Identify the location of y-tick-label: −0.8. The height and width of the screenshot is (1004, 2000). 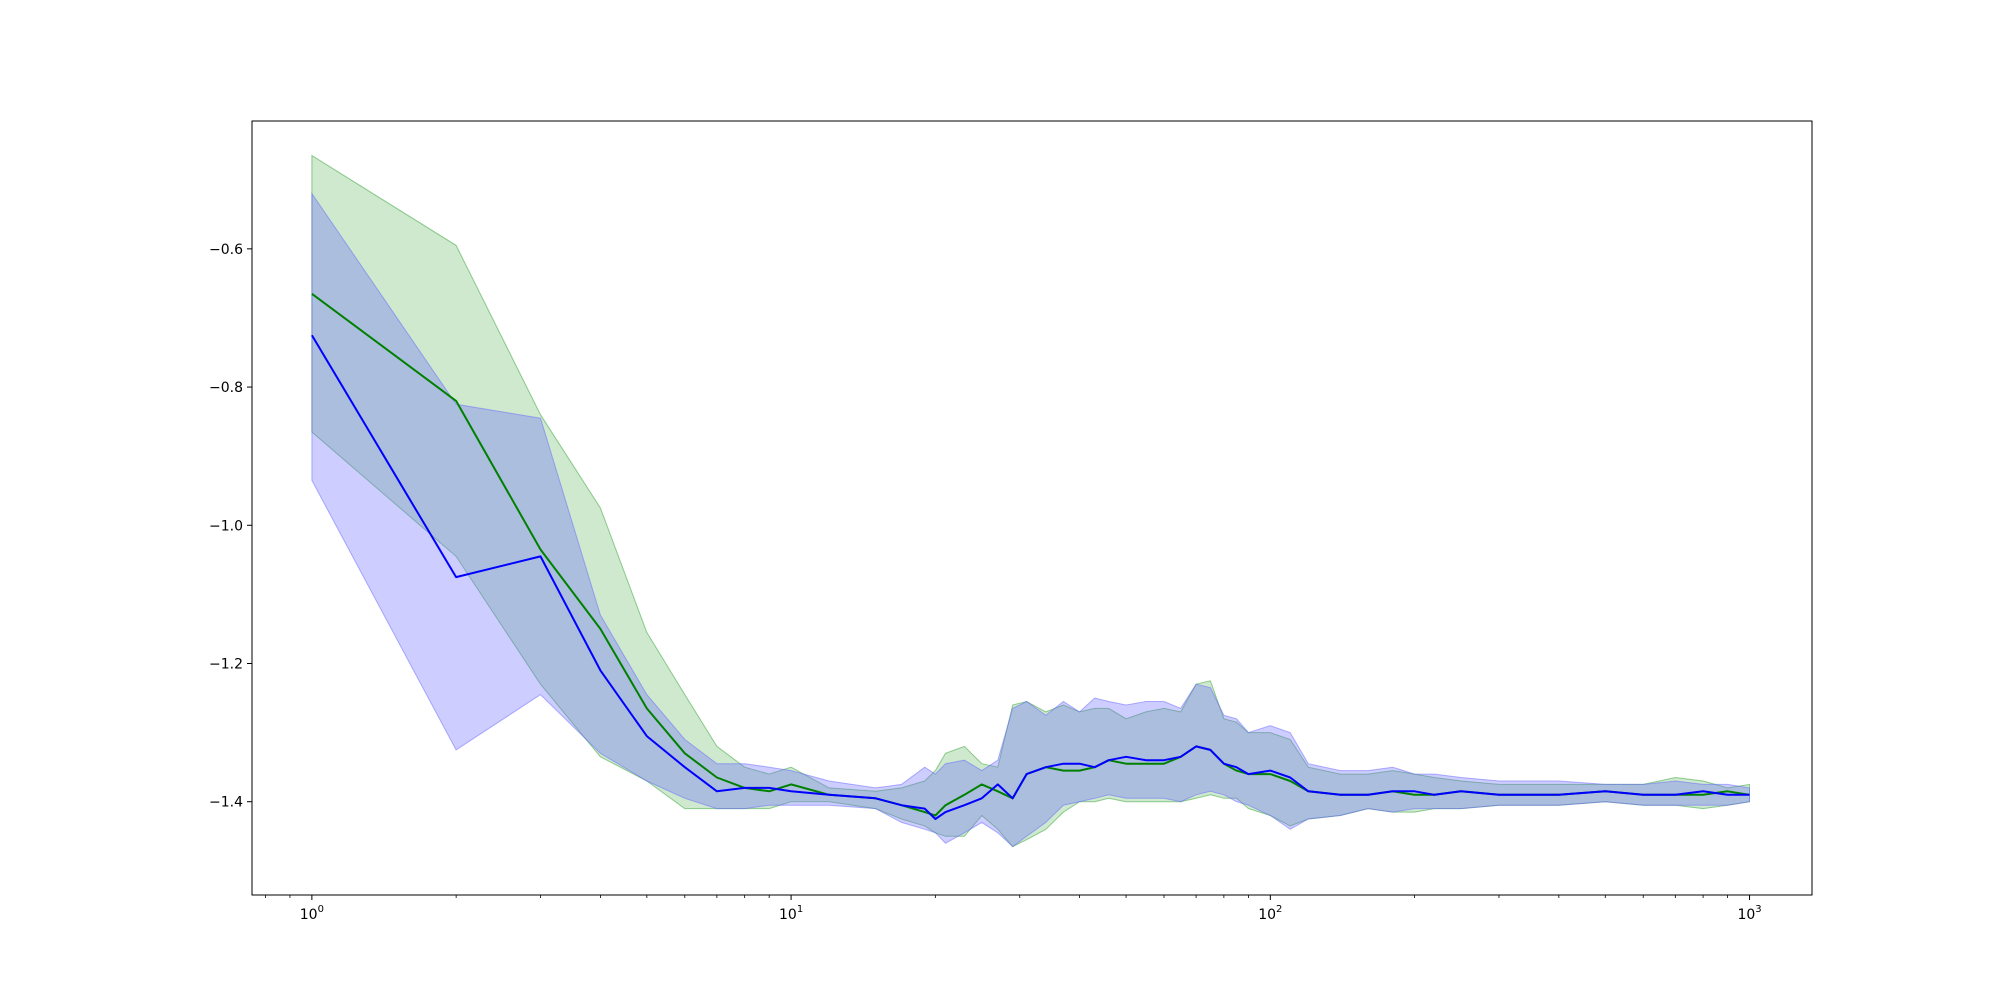
(226, 388).